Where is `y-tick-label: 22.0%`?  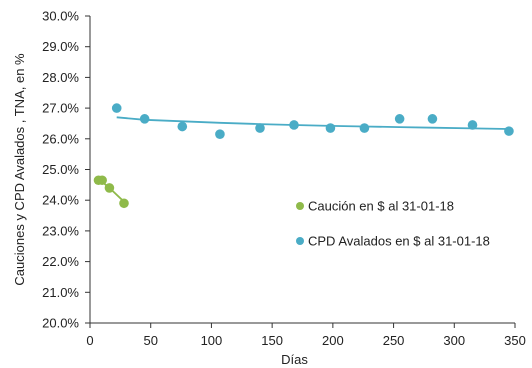
y-tick-label: 22.0% is located at coordinates (60, 261).